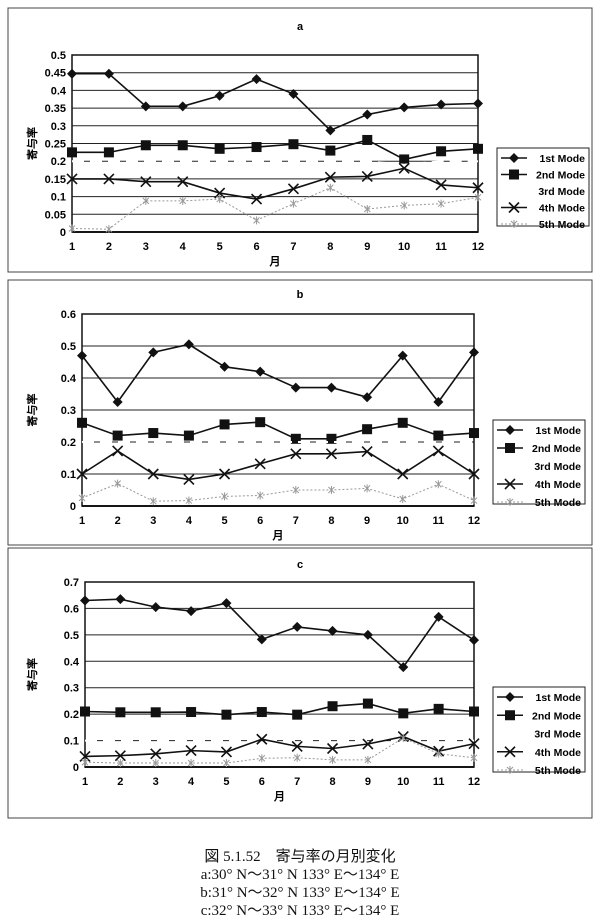 The width and height of the screenshot is (600, 924). Describe the element at coordinates (300, 27) in the screenshot. I see `chart-title: a` at that location.